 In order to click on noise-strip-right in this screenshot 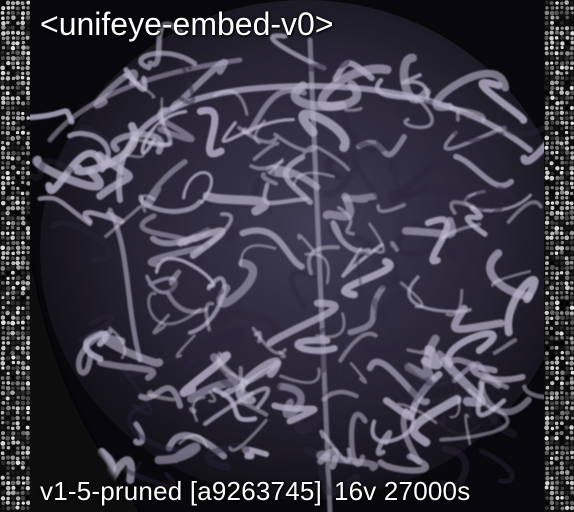, I will do `click(559, 256)`.